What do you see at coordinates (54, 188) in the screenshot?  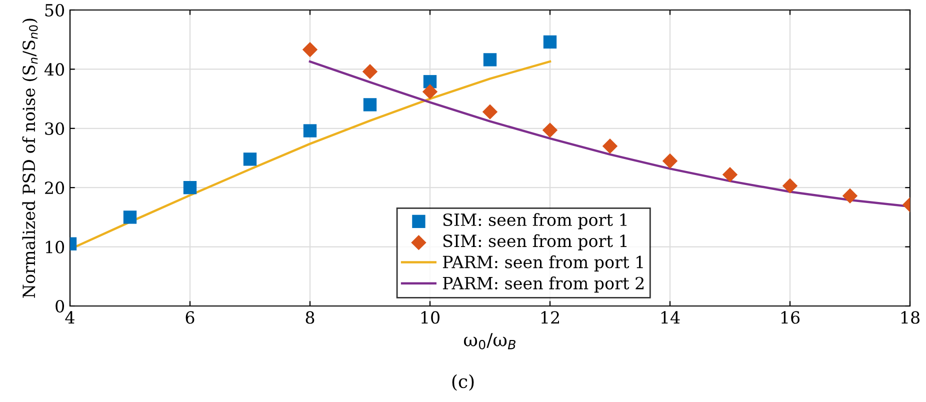 I see `y-tick-label: 20` at bounding box center [54, 188].